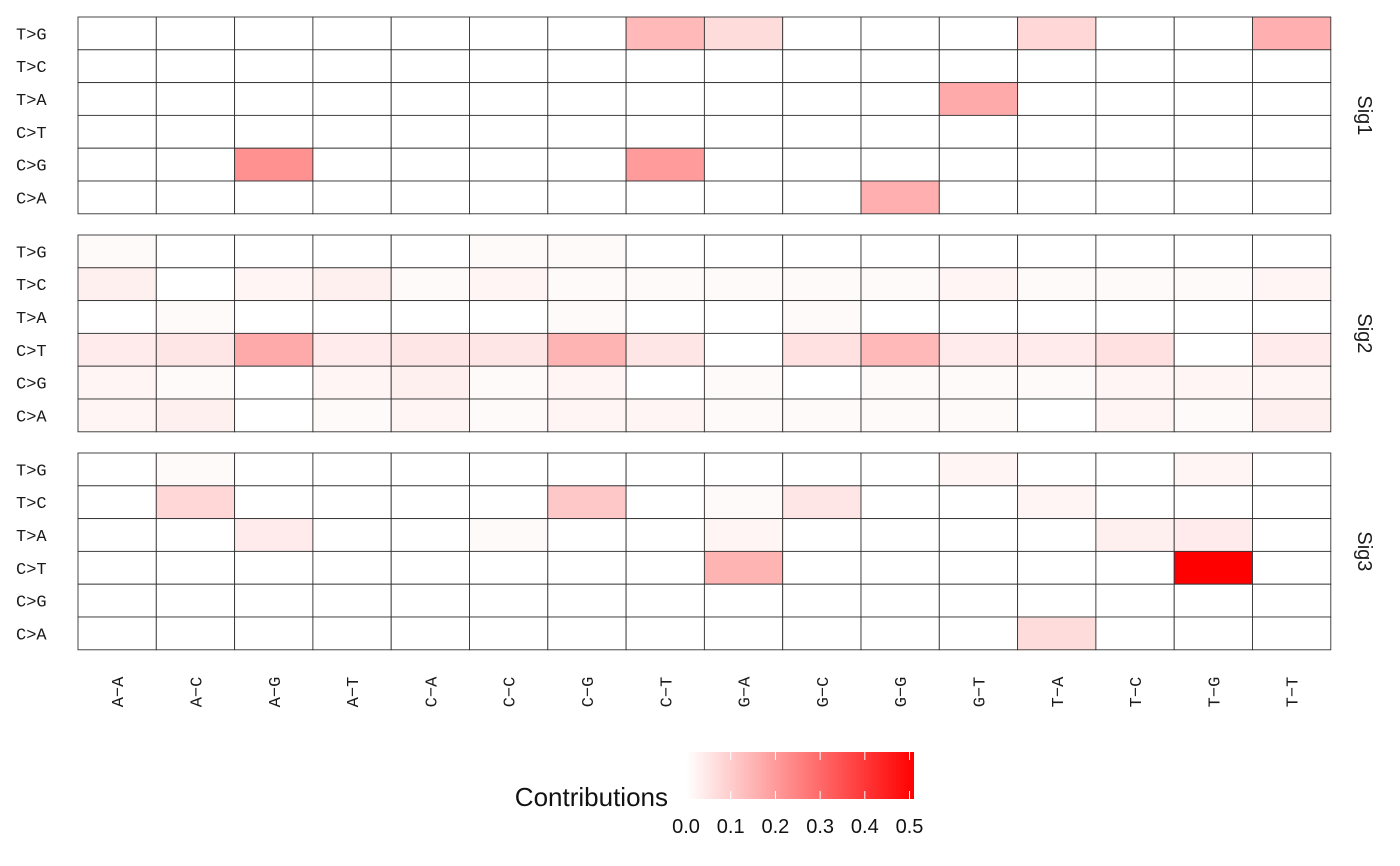  Describe the element at coordinates (587, 284) in the screenshot. I see `heatmap-cell: Sig2 T>C C-G: 0.01` at that location.